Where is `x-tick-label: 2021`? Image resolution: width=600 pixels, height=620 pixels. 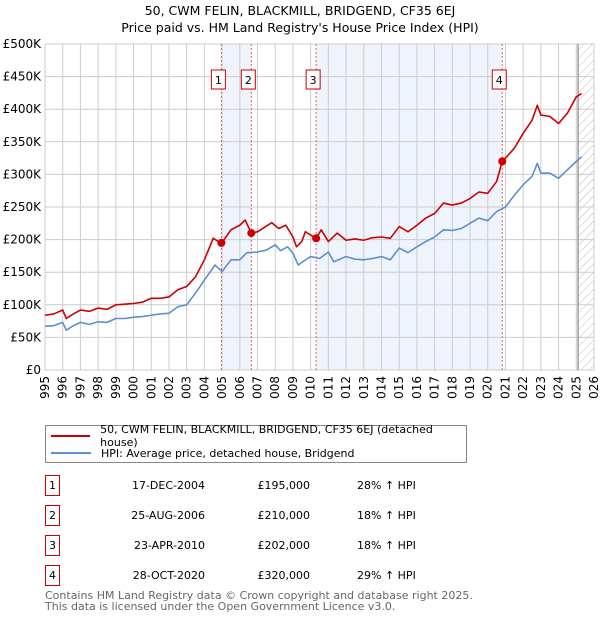
x-tick-label: 2021 is located at coordinates (505, 388).